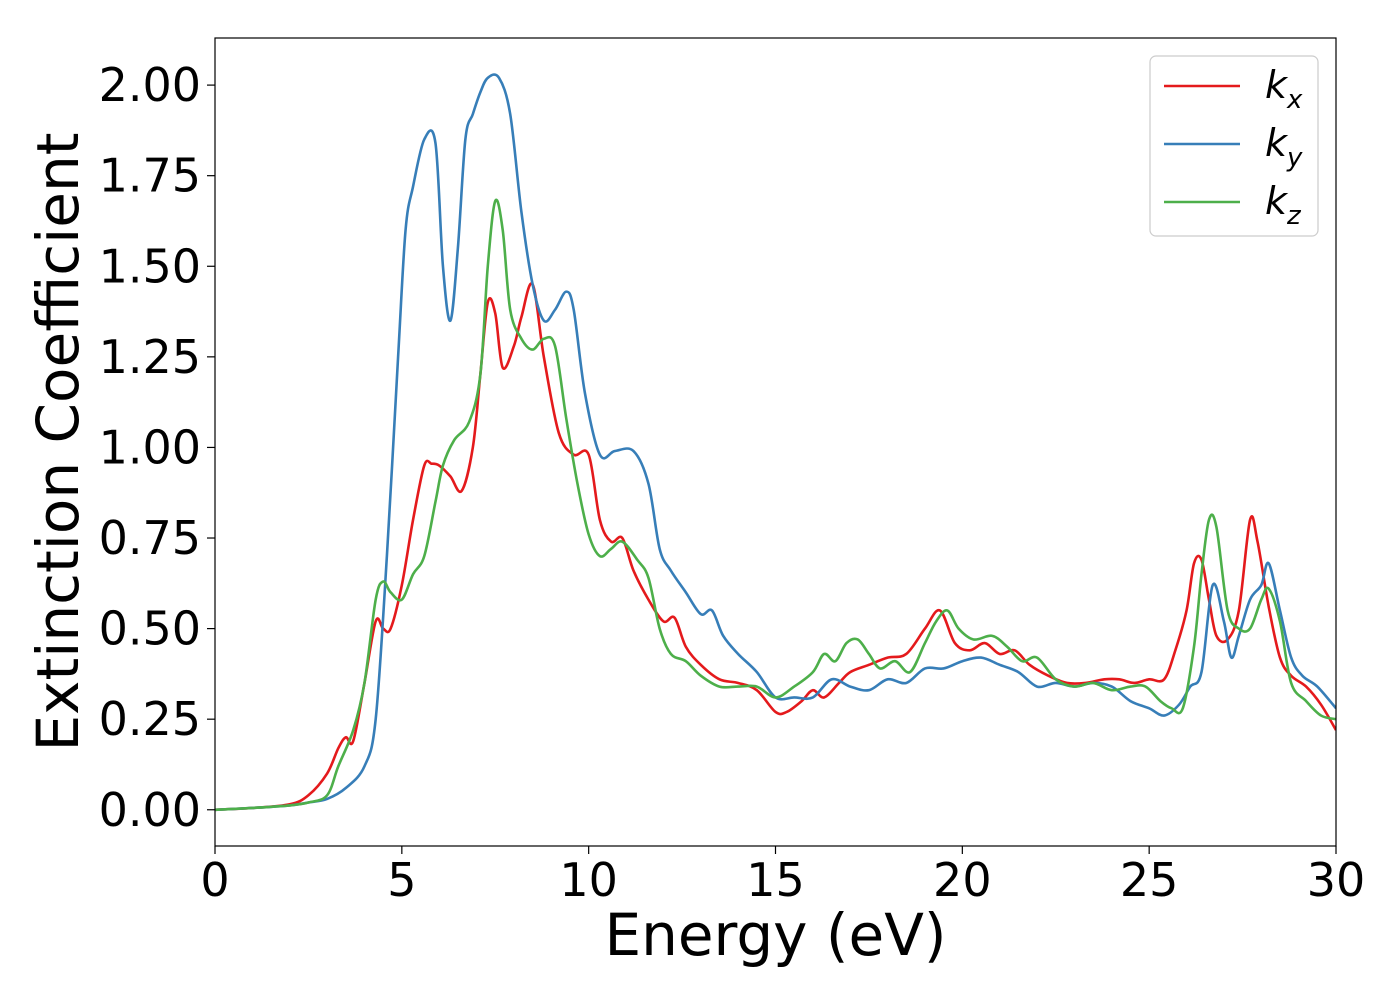  I want to click on y-tick-label: 0.50, so click(150, 629).